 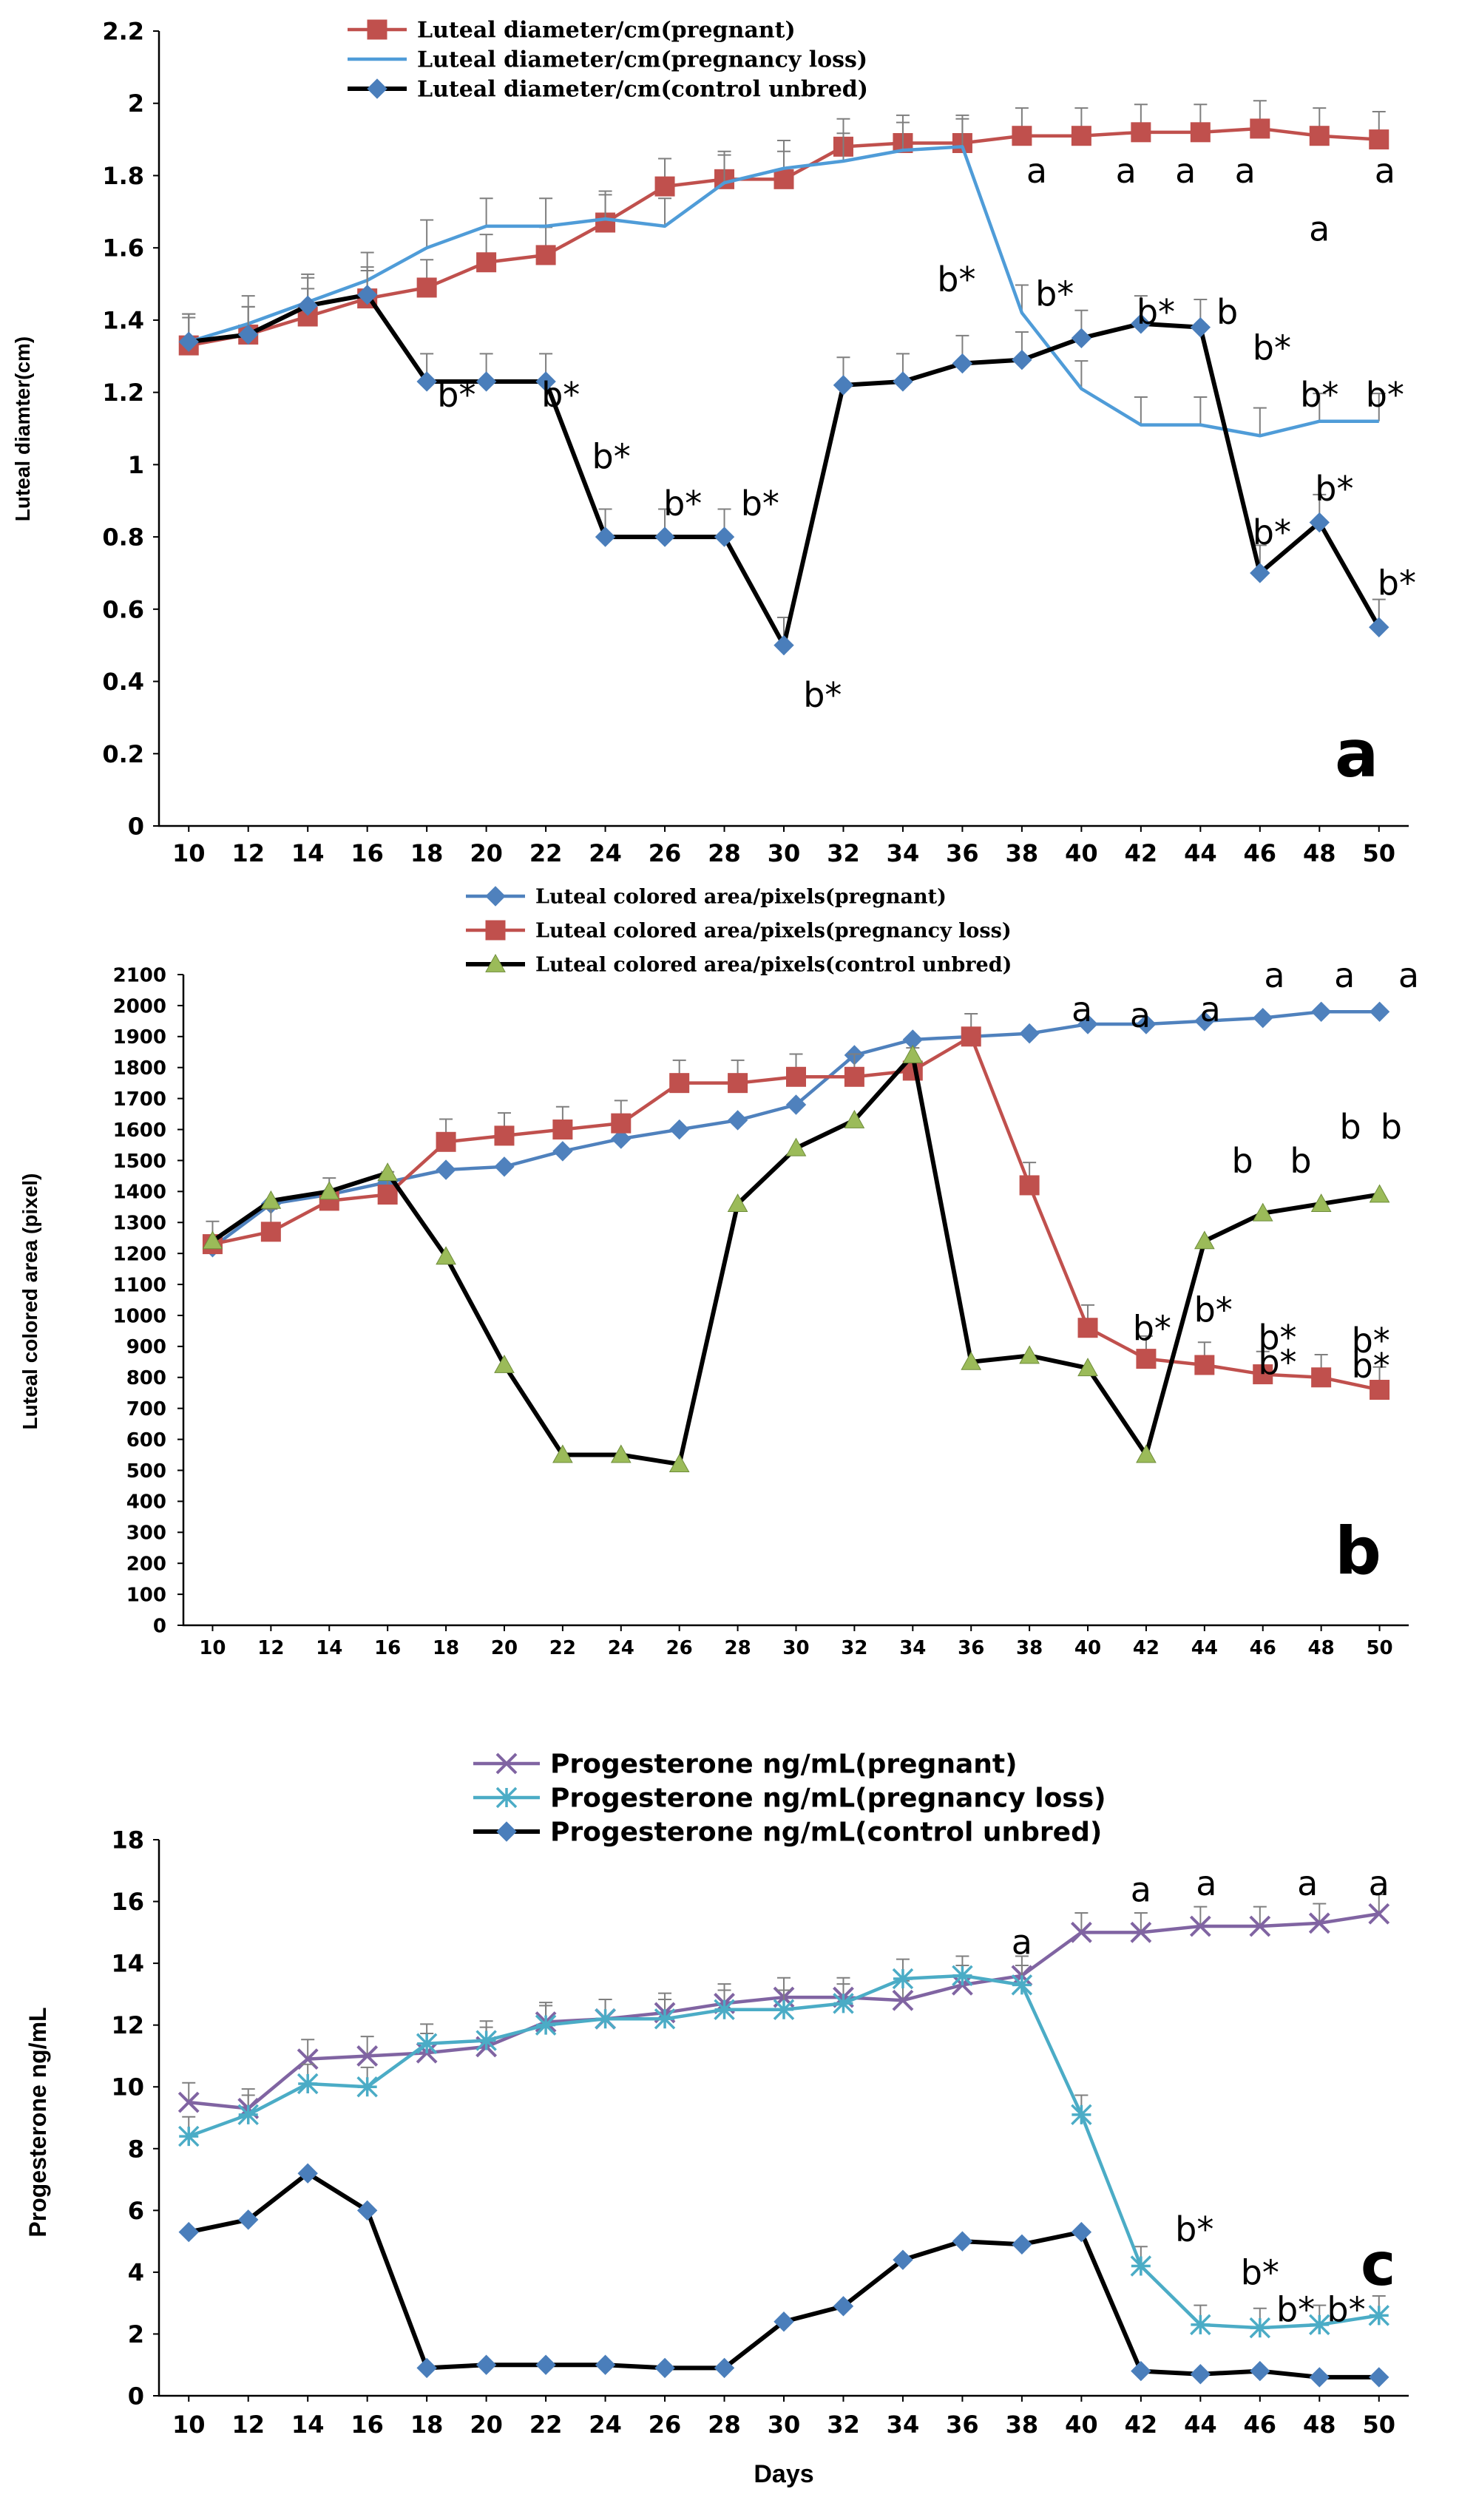 I want to click on legend-item-1: Luteal colored area/pixels(pregnant), so click(x=706, y=897).